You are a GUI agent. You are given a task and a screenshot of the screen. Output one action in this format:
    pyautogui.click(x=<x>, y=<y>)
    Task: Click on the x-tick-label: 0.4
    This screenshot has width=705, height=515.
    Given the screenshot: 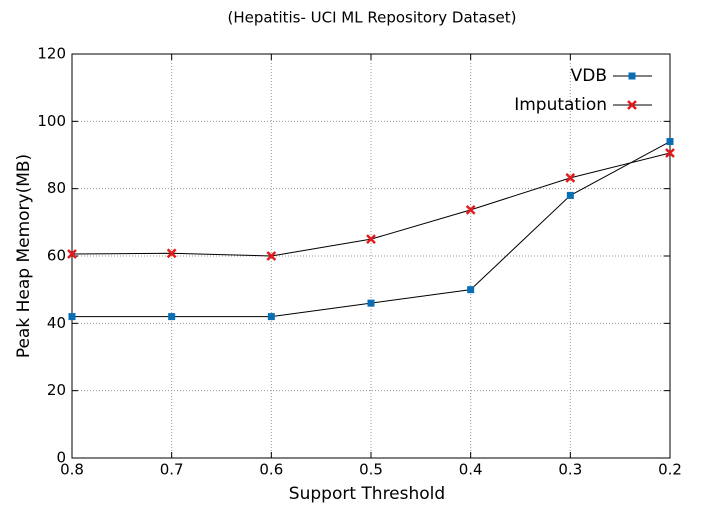 What is the action you would take?
    pyautogui.click(x=471, y=470)
    